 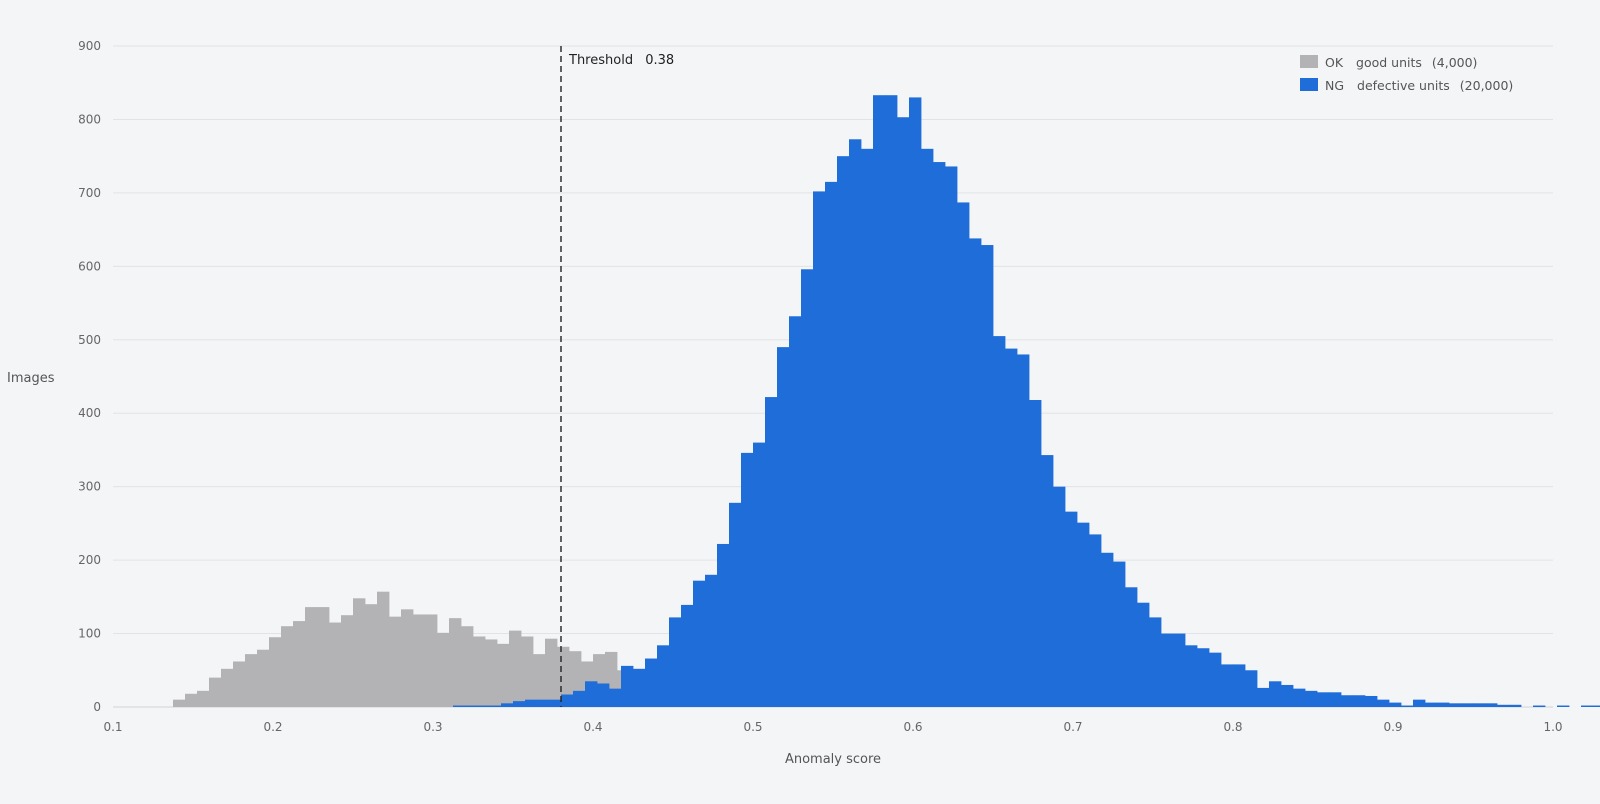 What do you see at coordinates (1392, 727) in the screenshot?
I see `x-tick-label: 0.9` at bounding box center [1392, 727].